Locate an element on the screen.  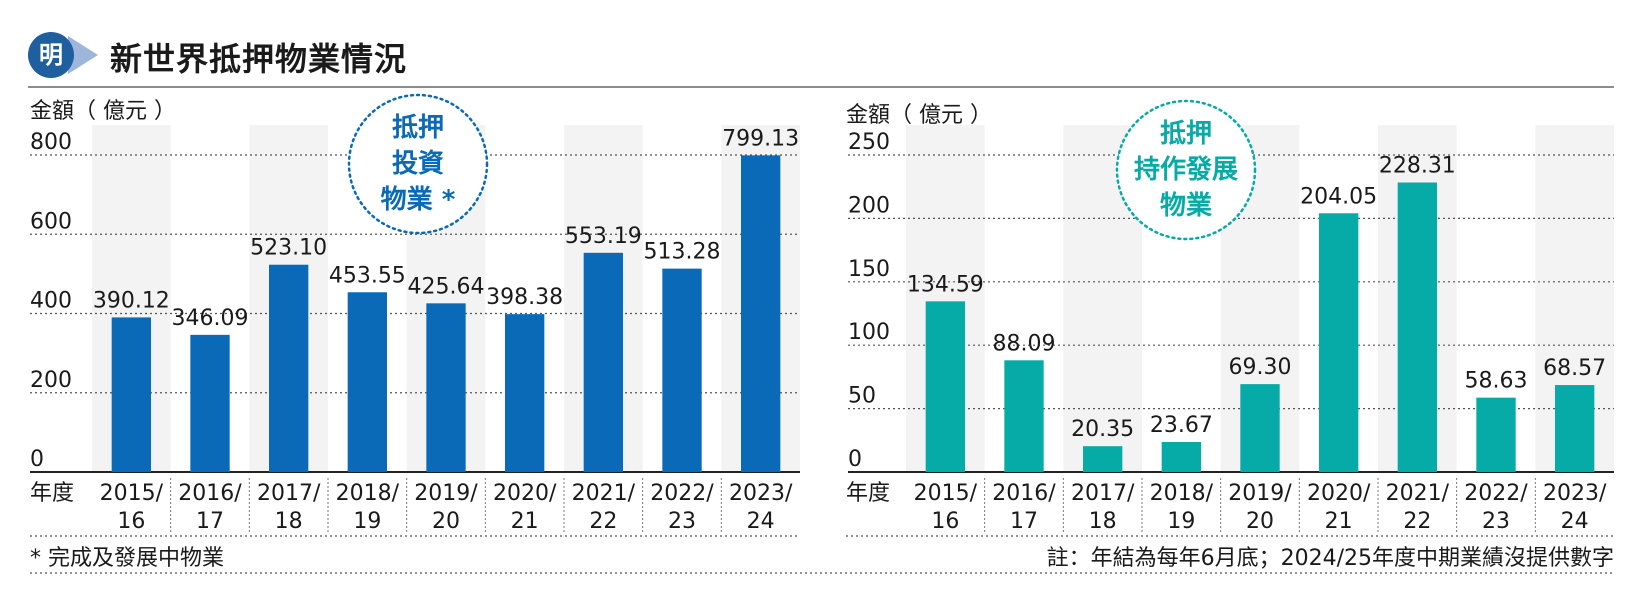
chart2-x-tick-label: 2017/ is located at coordinates (1103, 493).